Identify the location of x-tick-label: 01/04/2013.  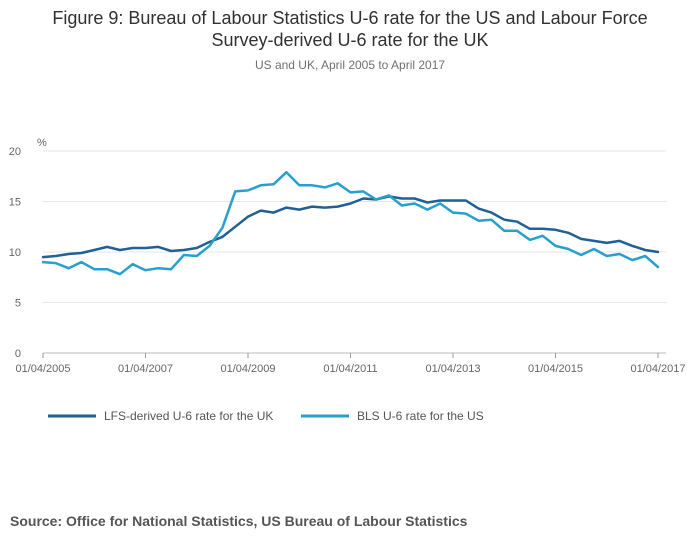
(452, 369).